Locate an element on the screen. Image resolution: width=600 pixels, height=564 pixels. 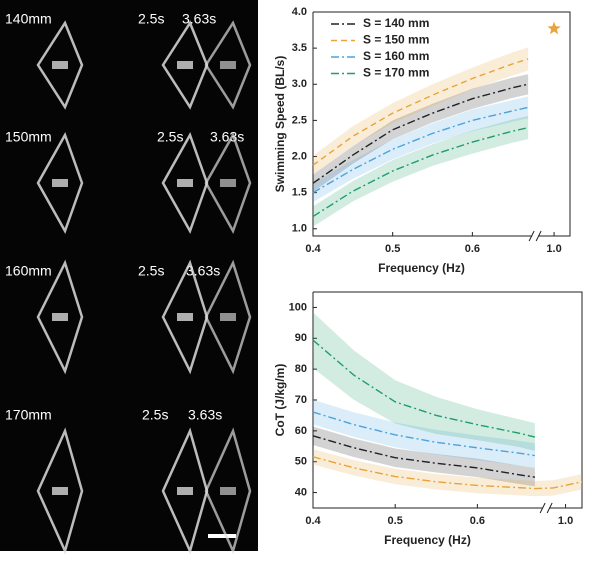
y-tick-label: 50 is located at coordinates (301, 462).